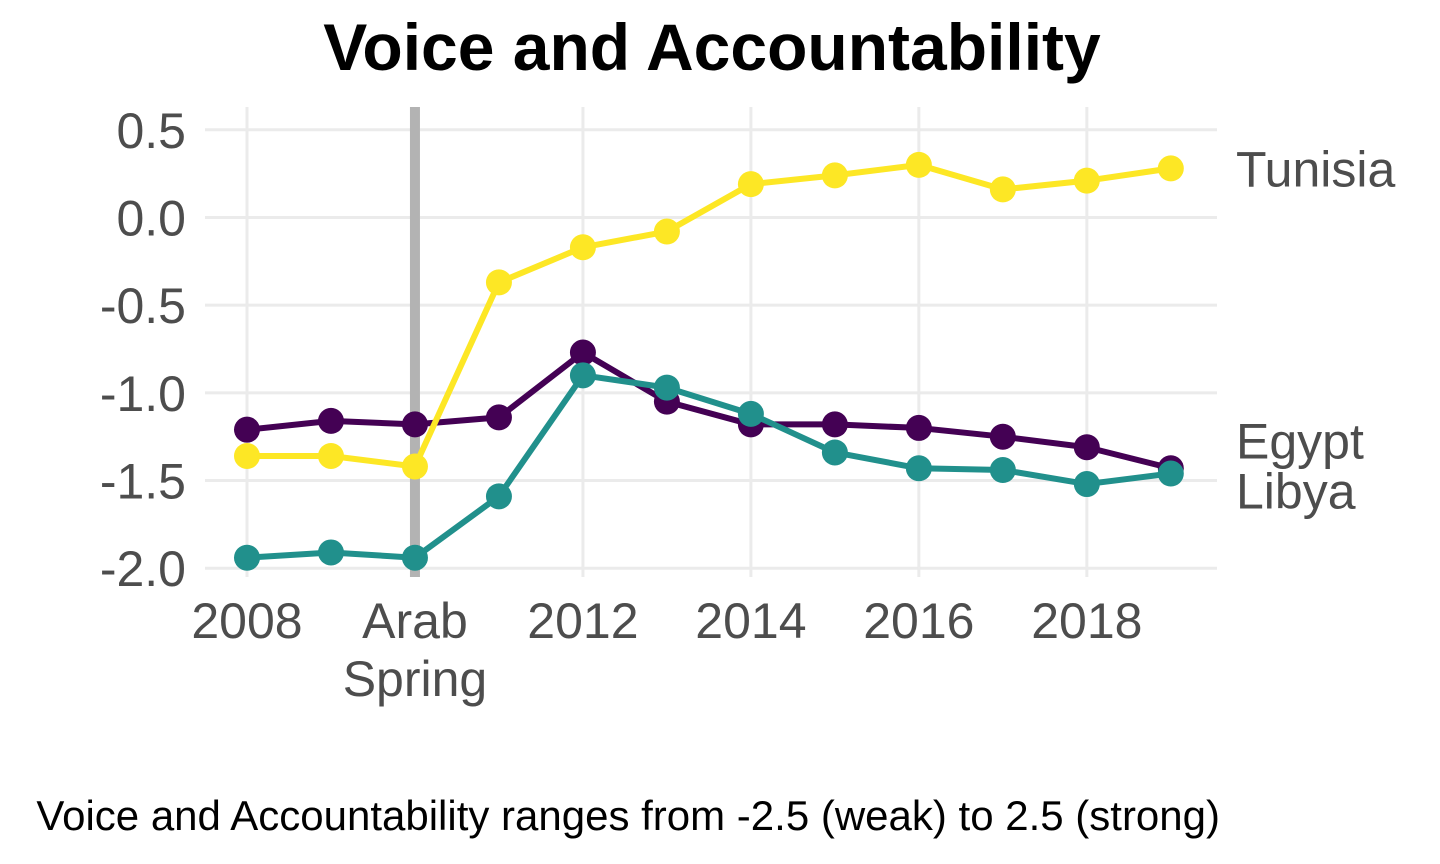  I want to click on x-axis: 2008 Arab Spring 2012 2014 2016 2018, so click(666, 650).